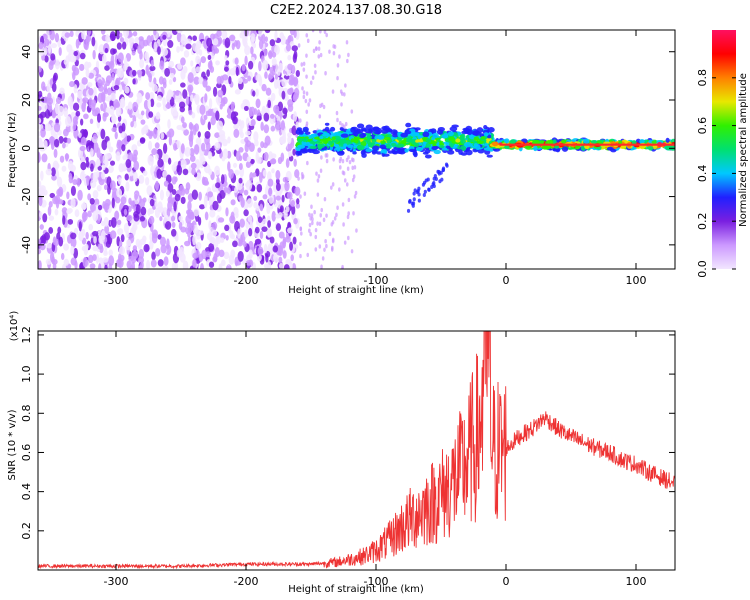 The image size is (750, 600). I want to click on y-tick-label: -40, so click(26, 245).